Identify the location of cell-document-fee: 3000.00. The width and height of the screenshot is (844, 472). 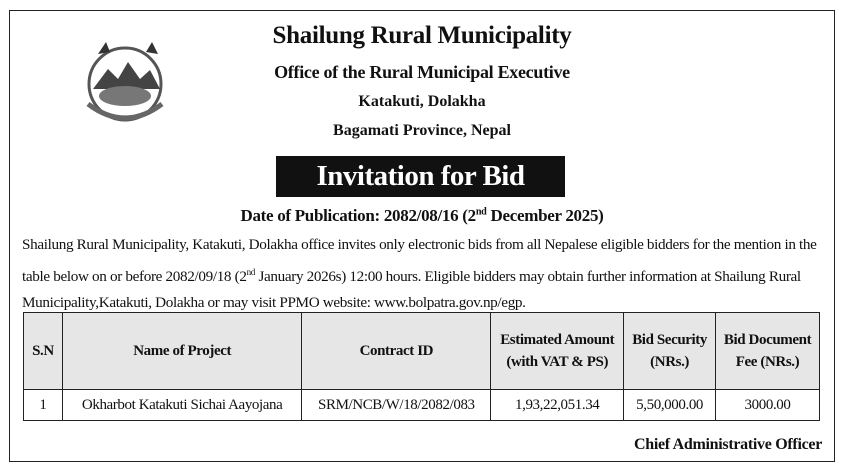
(767, 405).